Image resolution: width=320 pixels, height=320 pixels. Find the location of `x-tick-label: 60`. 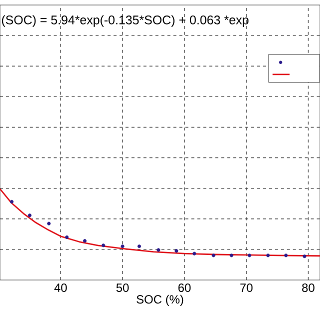

x-tick-label: 60 is located at coordinates (184, 288).